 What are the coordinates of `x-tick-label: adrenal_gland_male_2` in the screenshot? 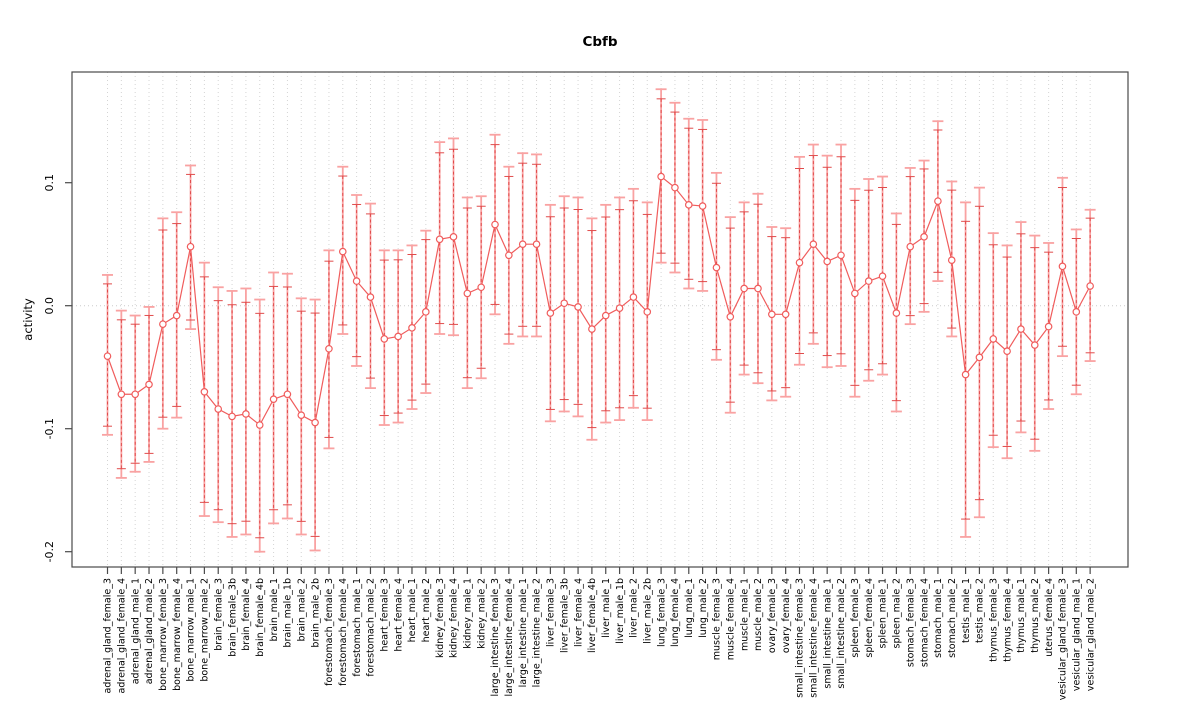 It's located at (149, 631).